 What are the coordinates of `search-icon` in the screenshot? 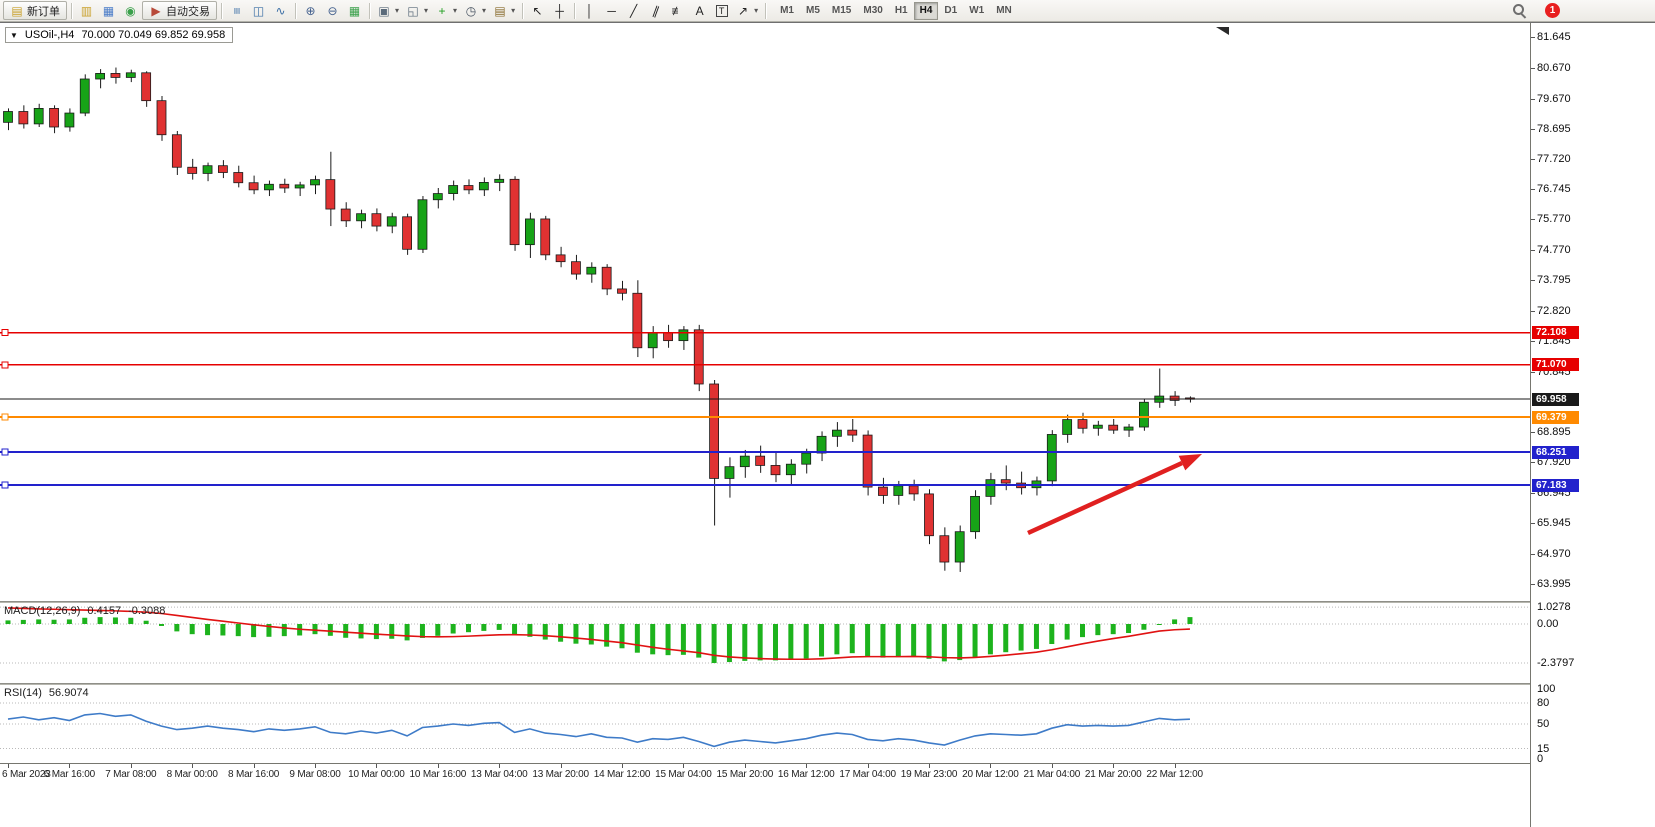 It's located at (1520, 11).